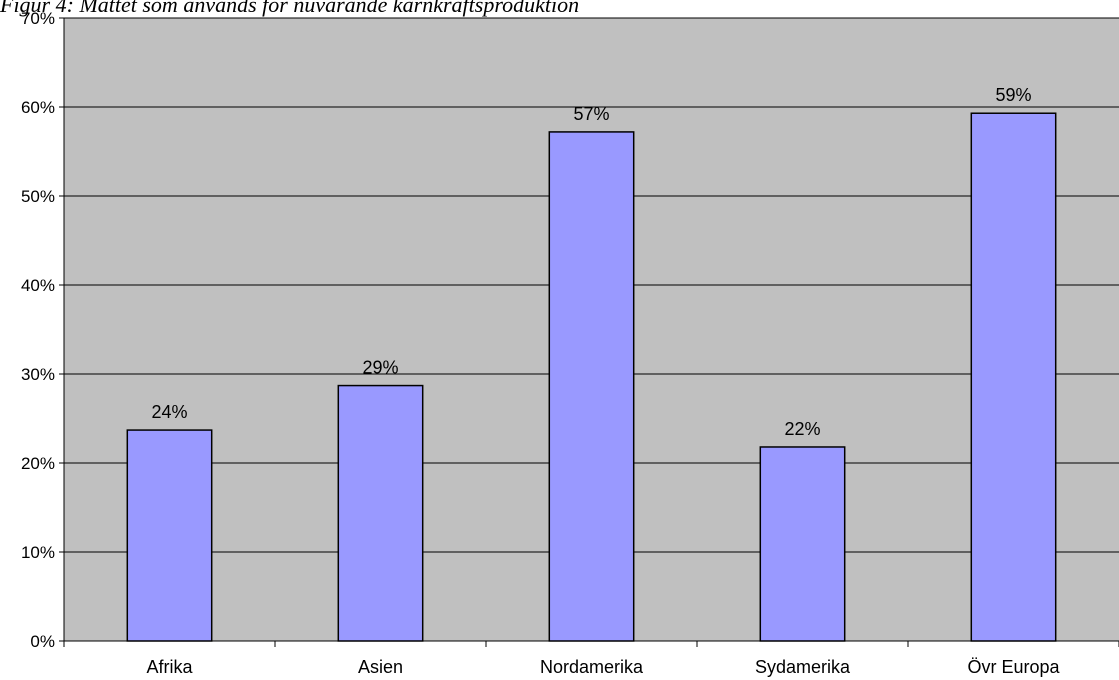  I want to click on y-tick-label: 0%, so click(42, 641).